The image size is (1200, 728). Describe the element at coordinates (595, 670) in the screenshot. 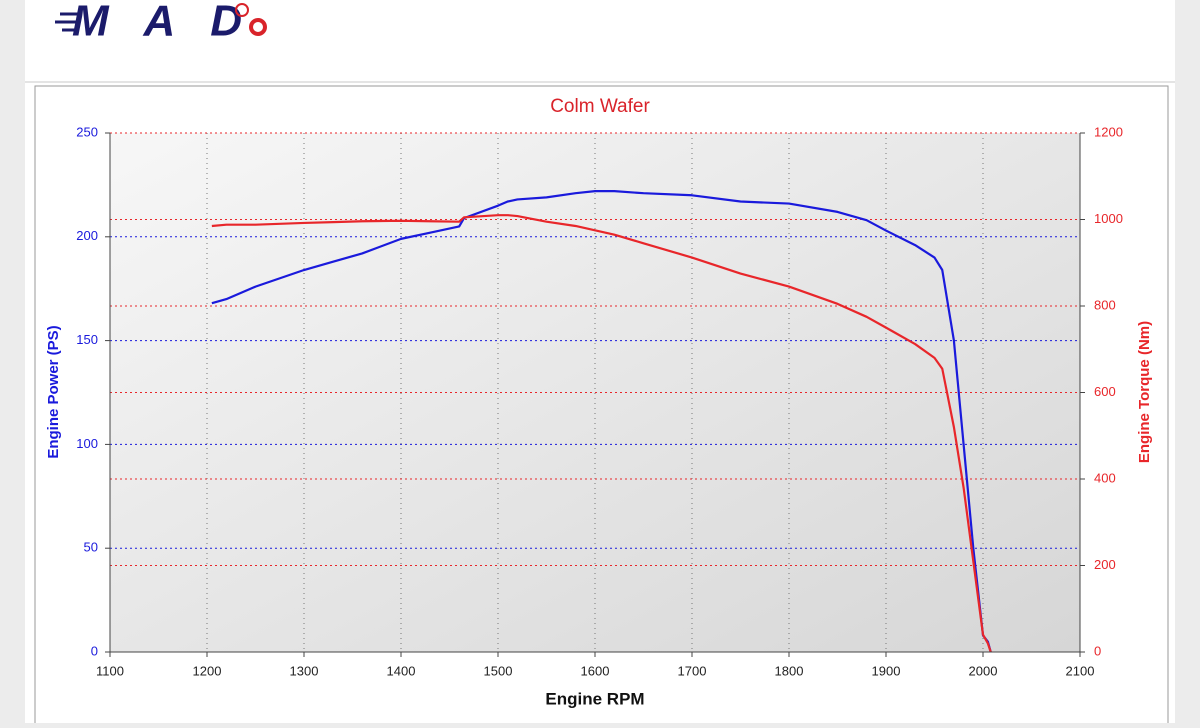

I see `x-tick-label: 1600` at that location.